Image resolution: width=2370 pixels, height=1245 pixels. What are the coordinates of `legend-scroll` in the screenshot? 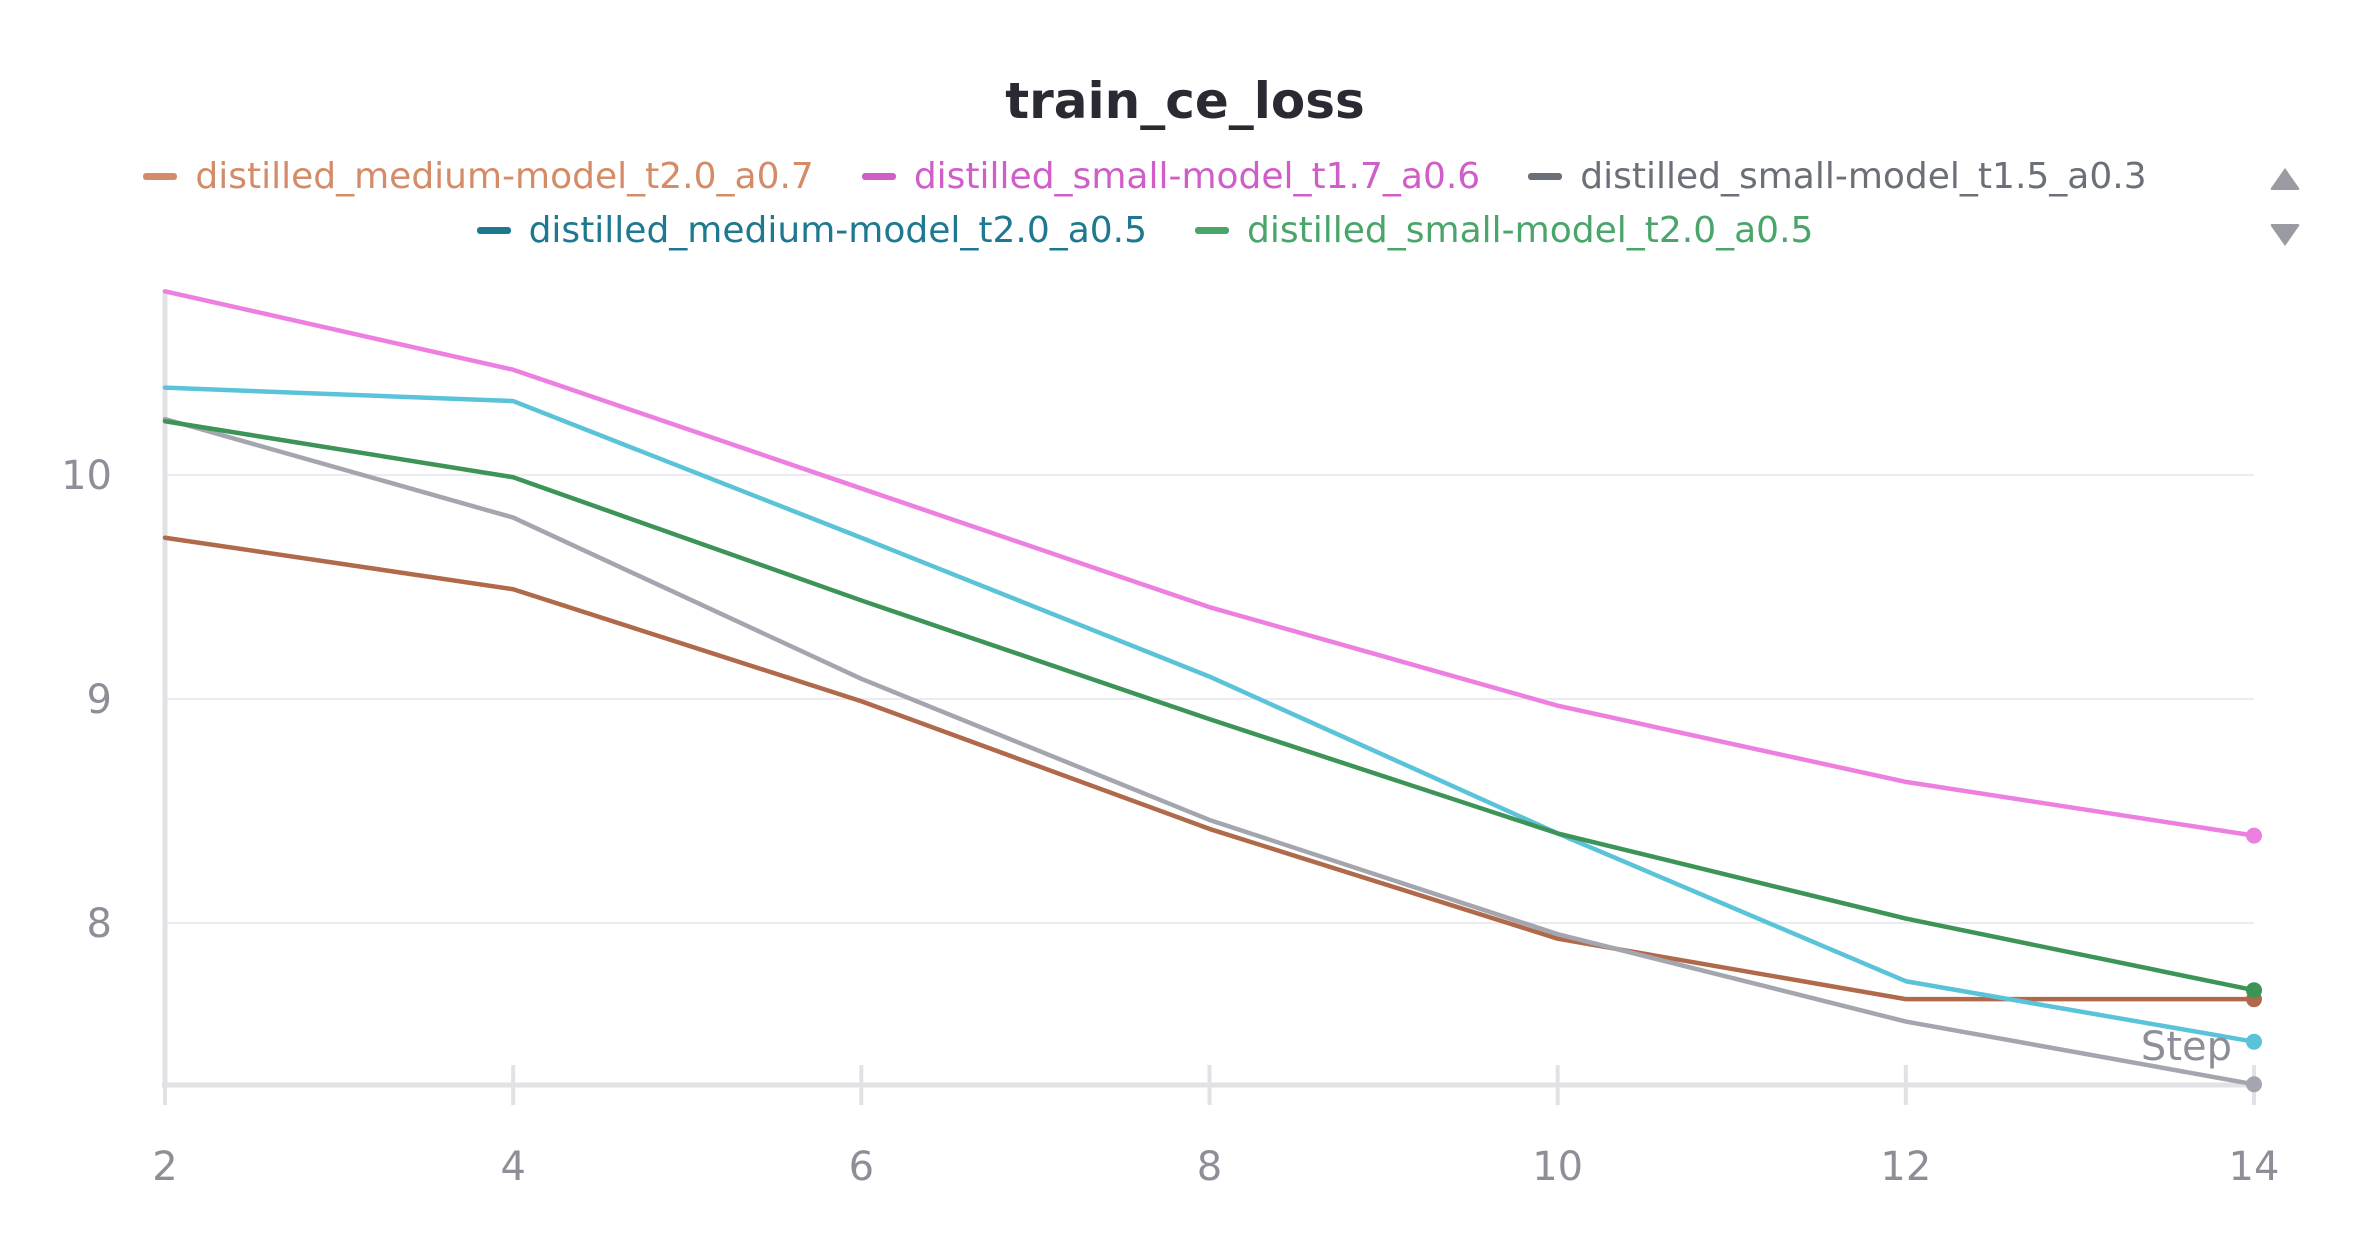 It's located at (2285, 203).